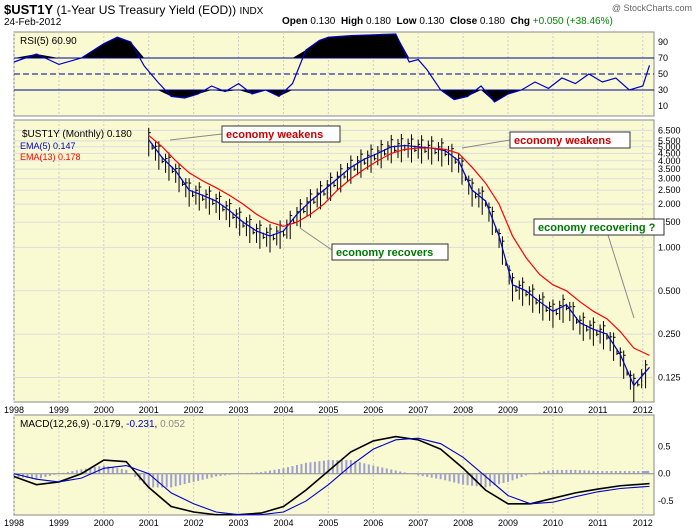  What do you see at coordinates (663, 106) in the screenshot?
I see `rsi-tick-label: 10` at bounding box center [663, 106].